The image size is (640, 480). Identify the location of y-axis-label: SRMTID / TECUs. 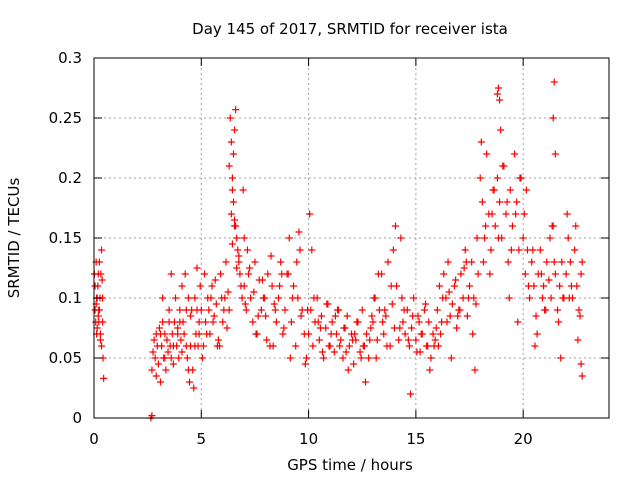
(14, 238).